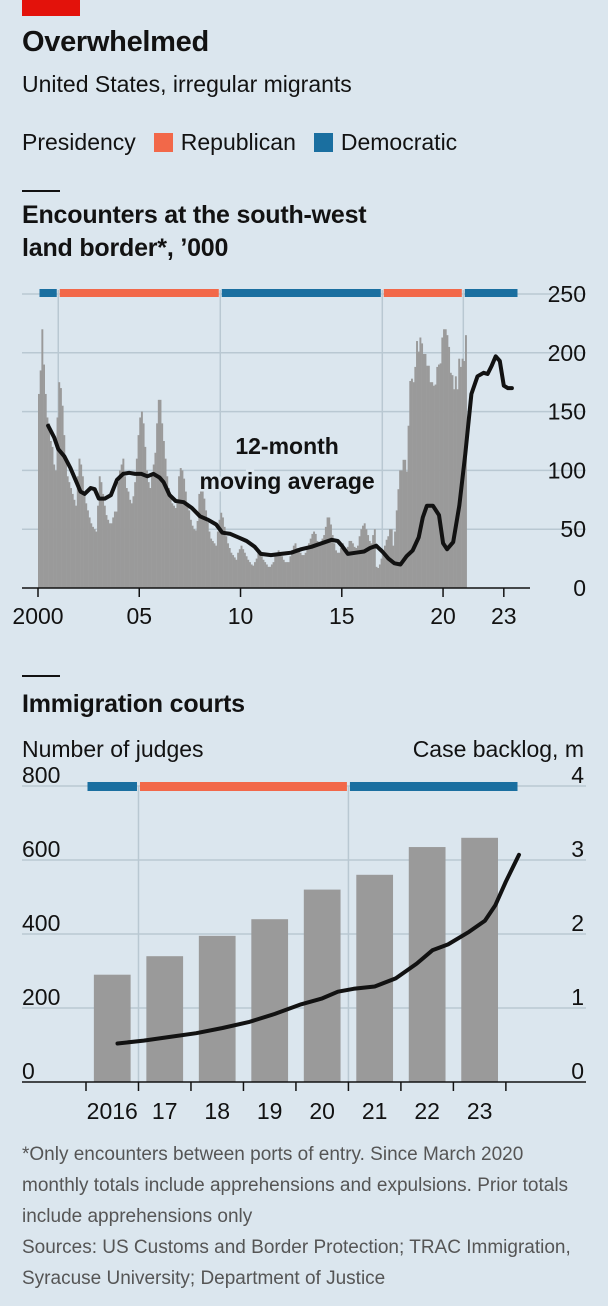 This screenshot has height=1306, width=608. What do you see at coordinates (133, 704) in the screenshot?
I see `courts-chart-title: Immigration courts` at bounding box center [133, 704].